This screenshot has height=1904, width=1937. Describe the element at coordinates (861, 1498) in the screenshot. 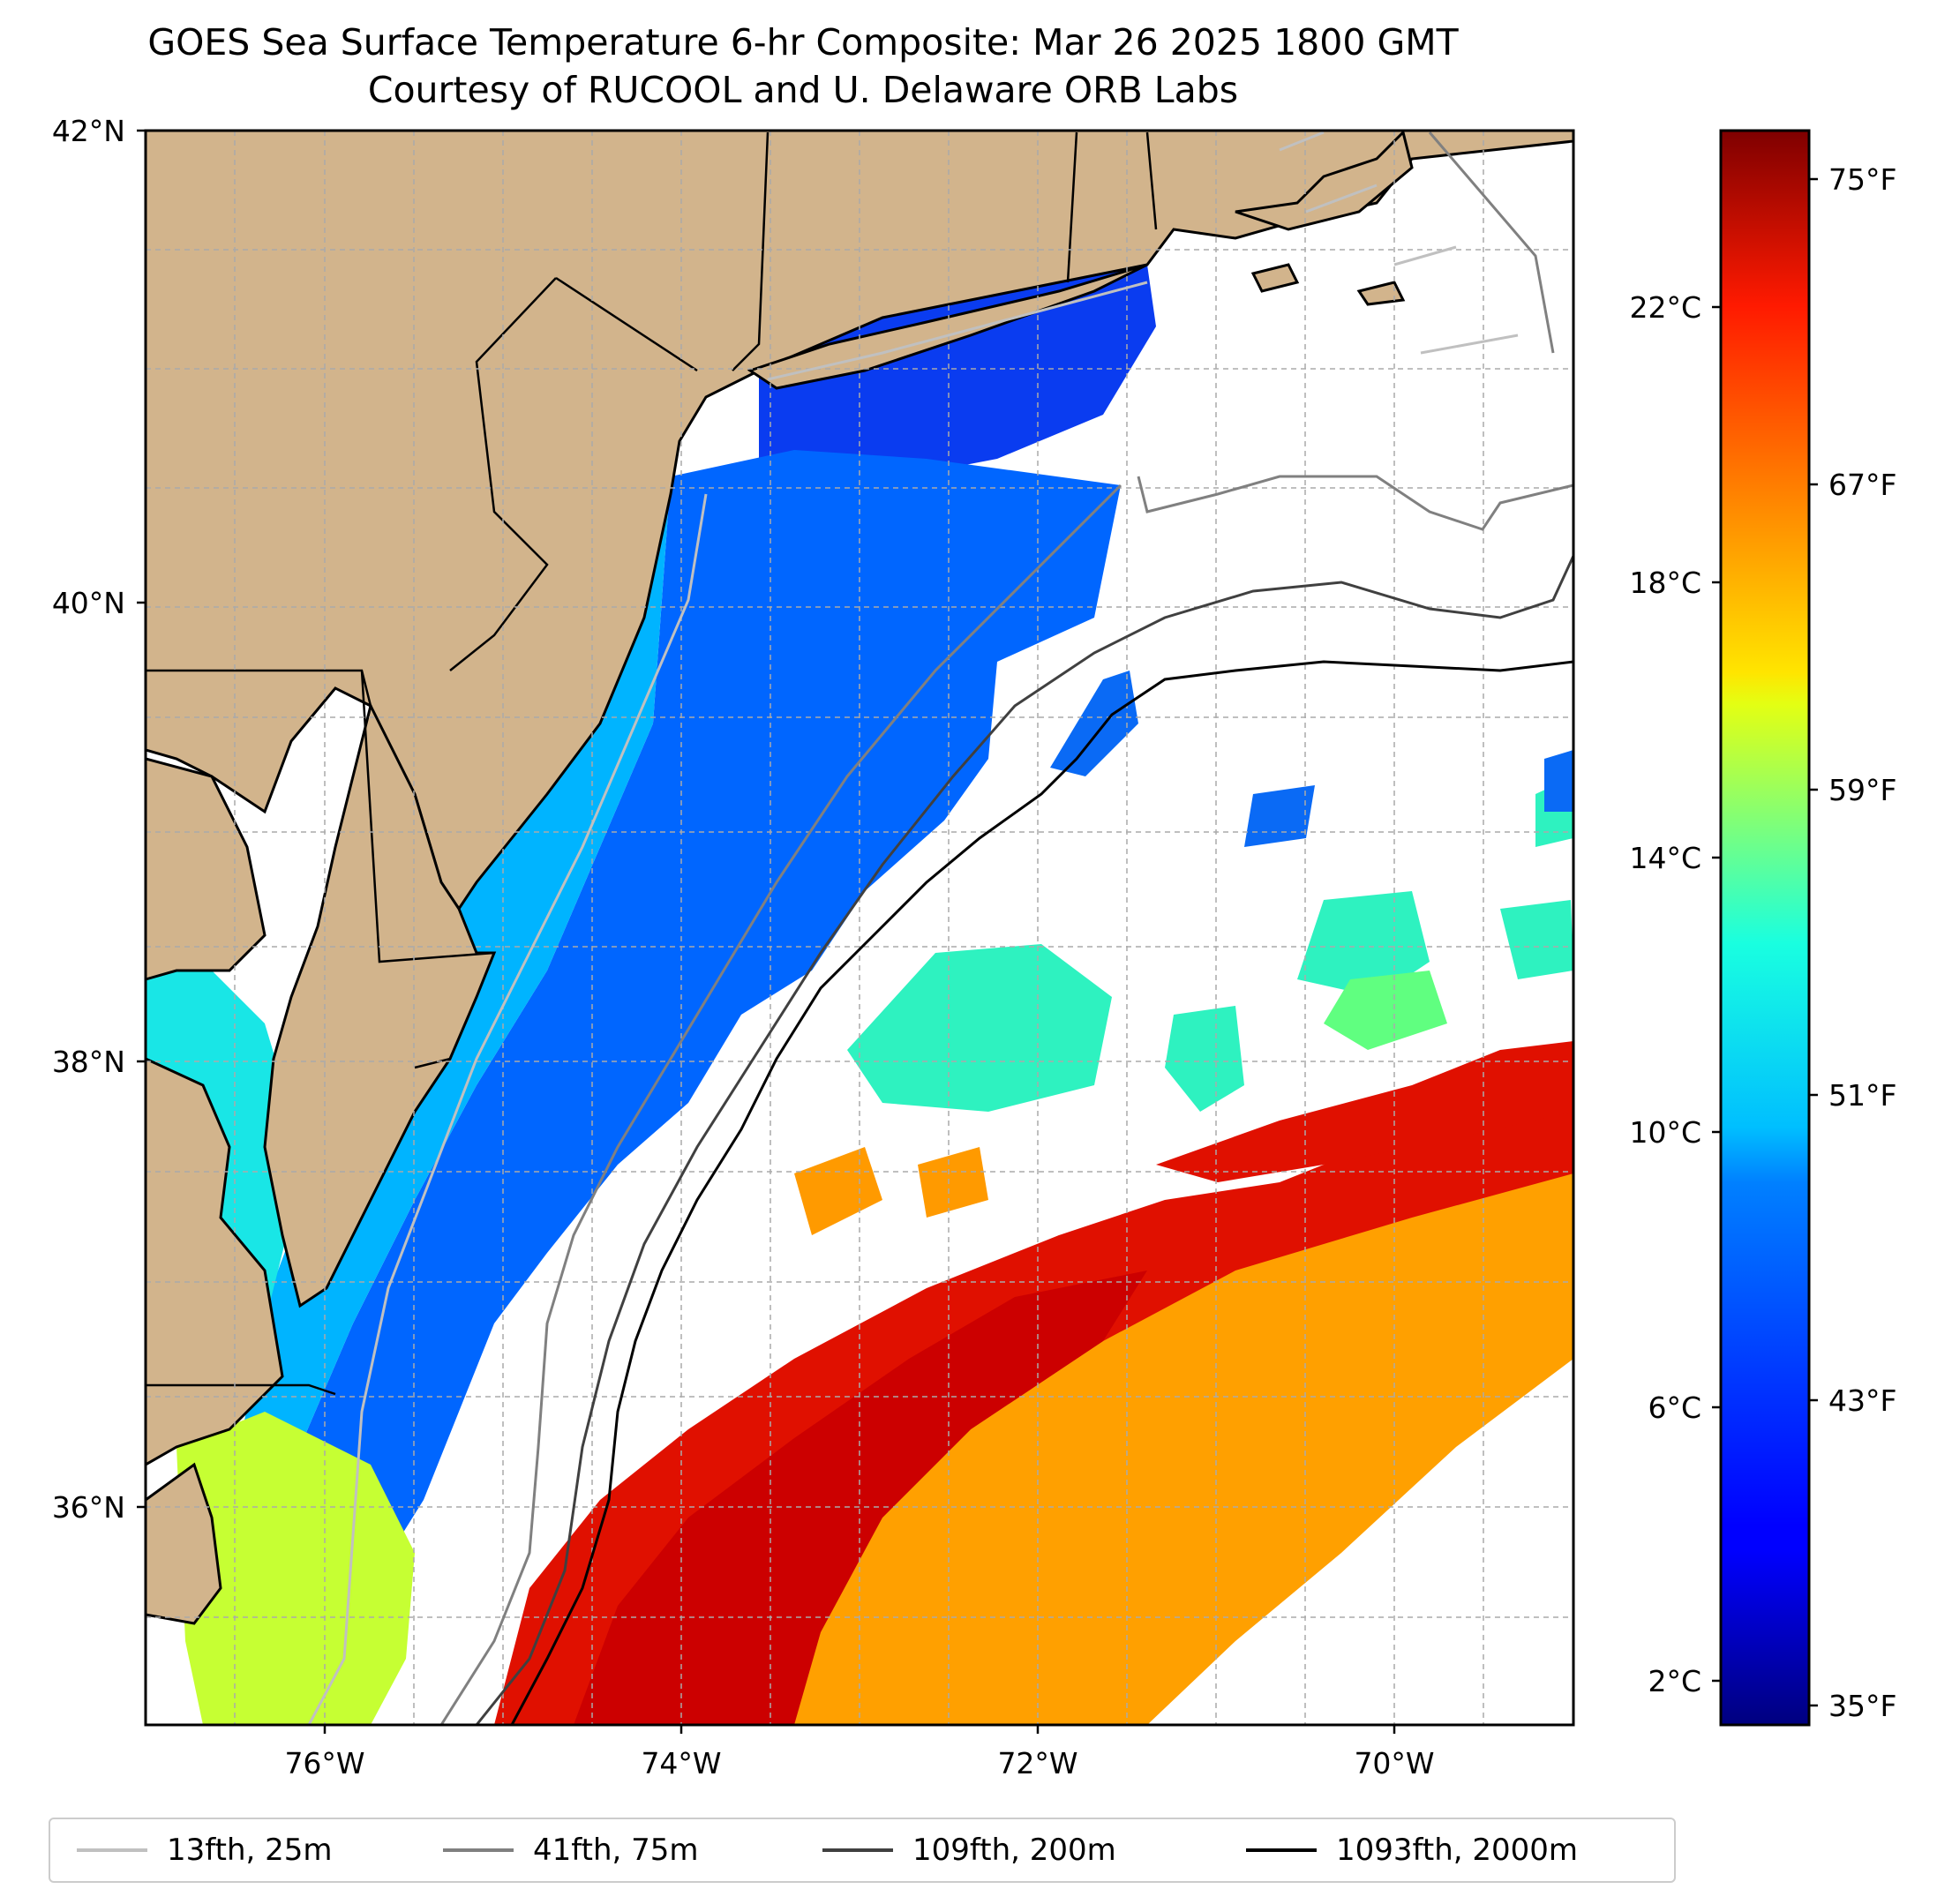

I see `sst-gulfstream-core` at that location.